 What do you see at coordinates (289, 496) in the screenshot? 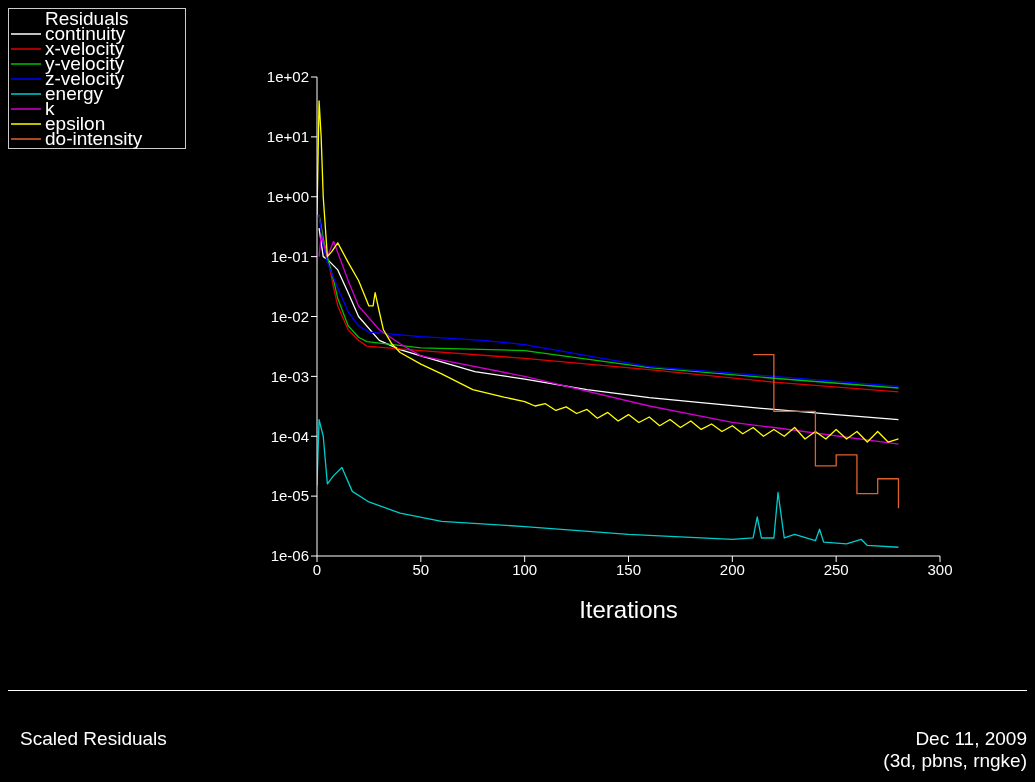
I see `y-tick-label: 1e-05` at bounding box center [289, 496].